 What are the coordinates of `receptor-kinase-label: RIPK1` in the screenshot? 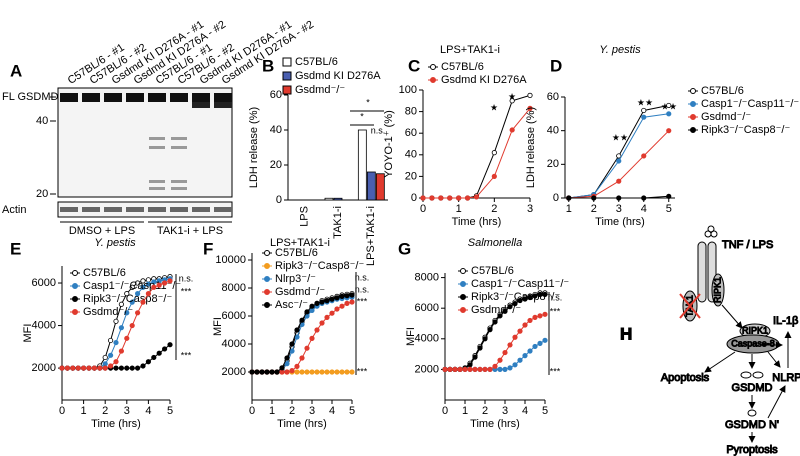 It's located at (717, 290).